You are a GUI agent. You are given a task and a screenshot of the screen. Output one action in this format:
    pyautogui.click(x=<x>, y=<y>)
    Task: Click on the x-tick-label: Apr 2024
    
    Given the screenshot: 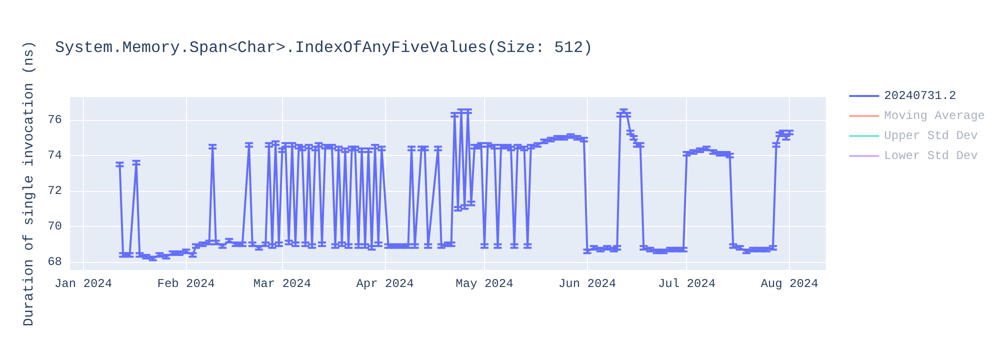 What is the action you would take?
    pyautogui.click(x=385, y=284)
    